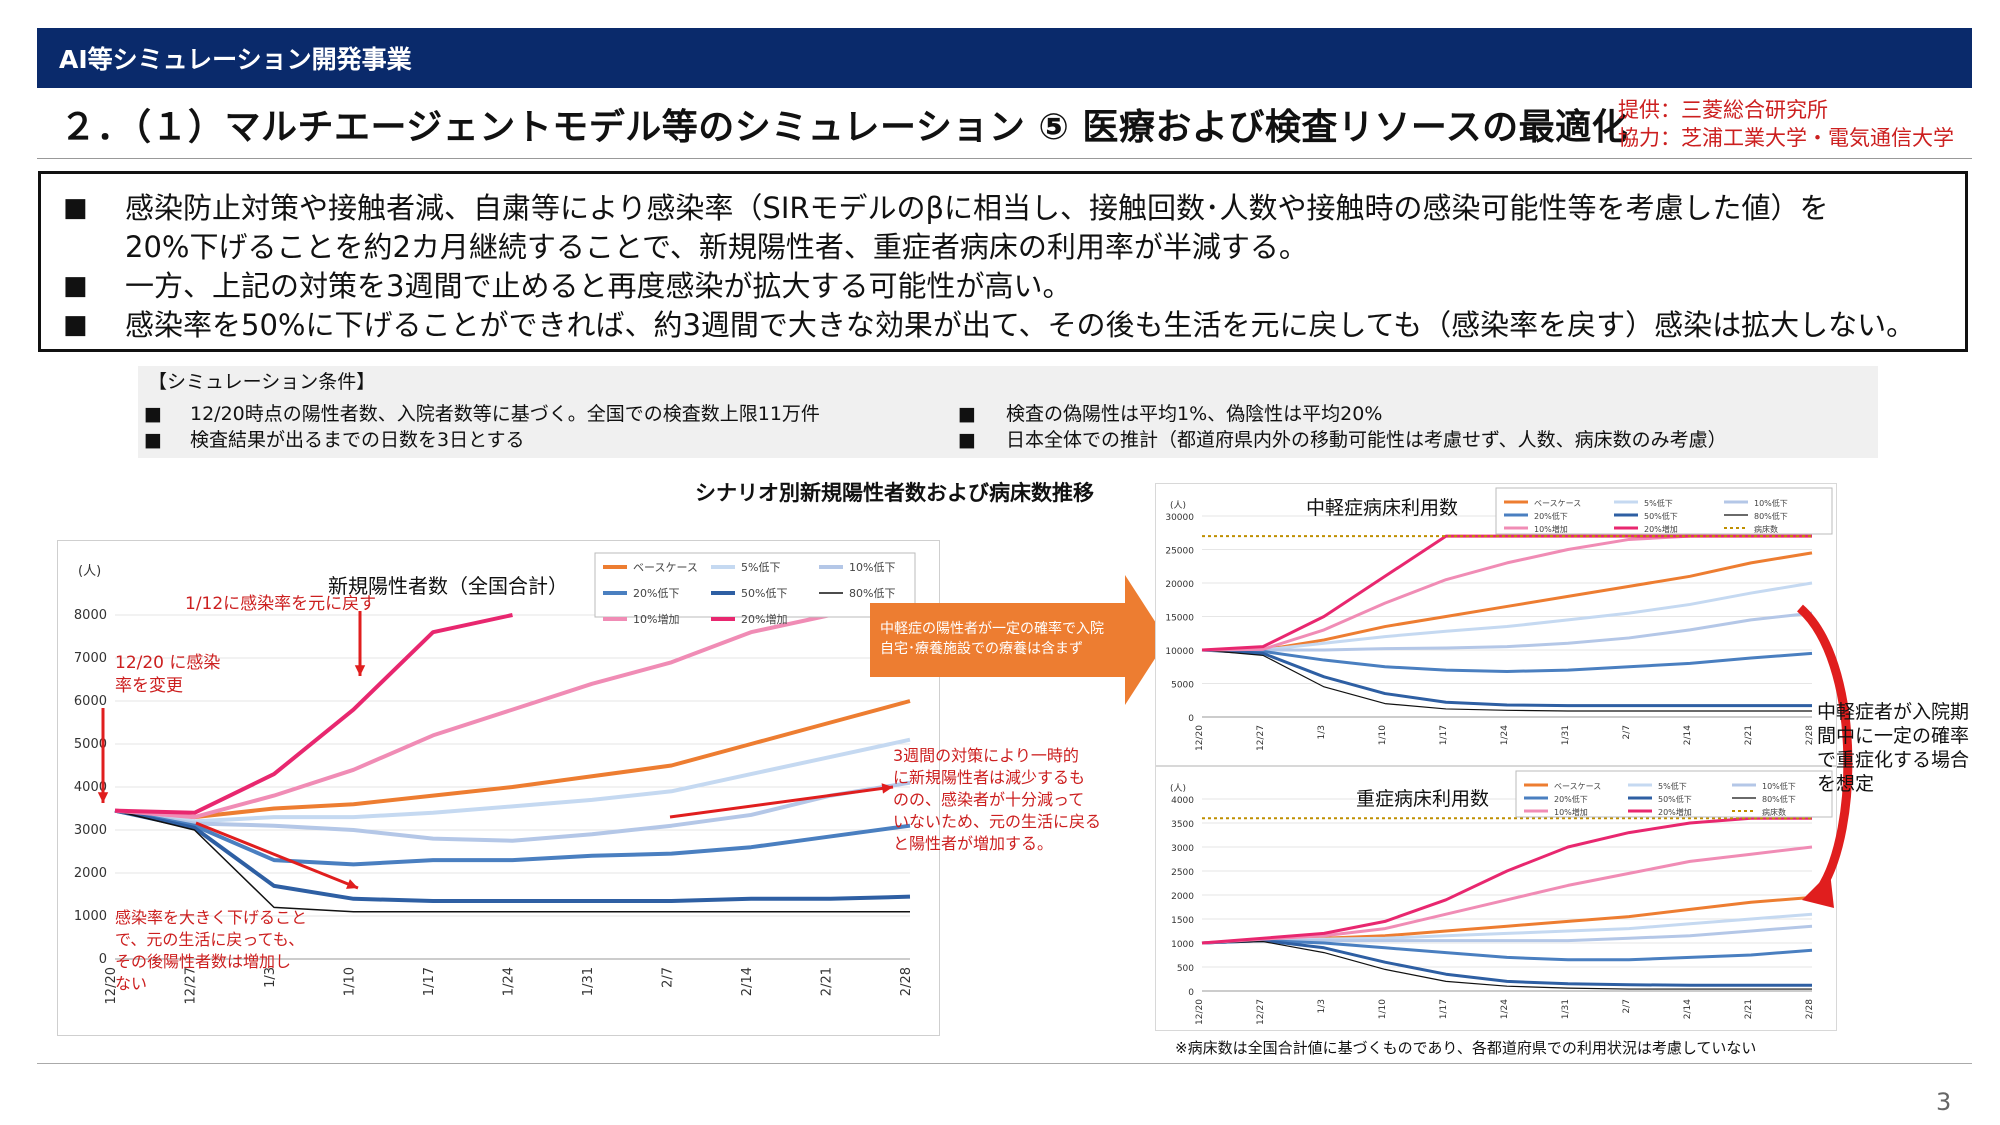 Image resolution: width=2000 pixels, height=1125 pixels. I want to click on arrow-shape, so click(1018, 640).